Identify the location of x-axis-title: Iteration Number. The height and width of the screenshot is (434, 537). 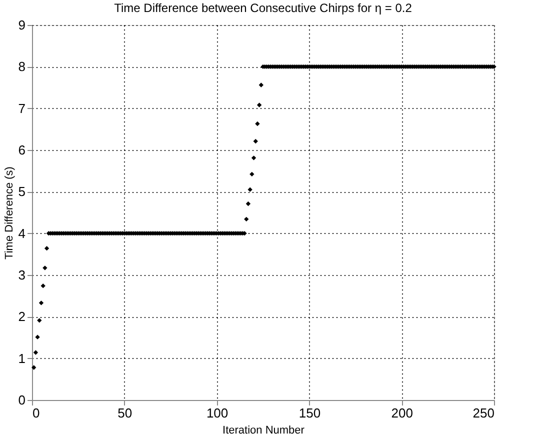
(263, 429).